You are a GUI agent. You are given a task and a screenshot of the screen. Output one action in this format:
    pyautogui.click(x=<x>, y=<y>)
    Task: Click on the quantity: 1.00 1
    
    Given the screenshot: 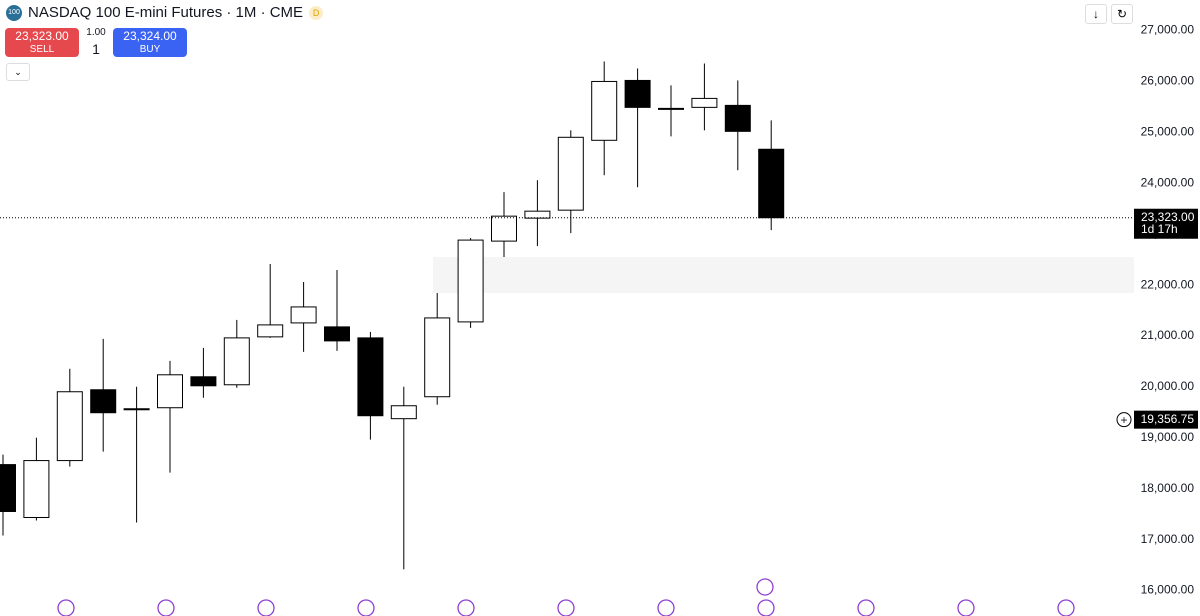 What is the action you would take?
    pyautogui.click(x=96, y=42)
    